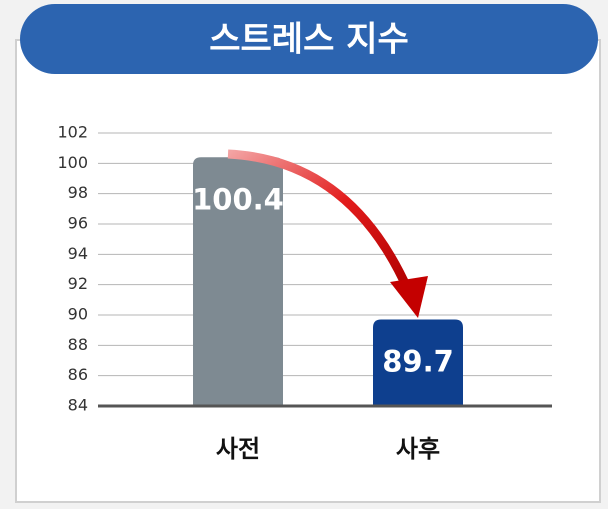 Image resolution: width=608 pixels, height=509 pixels. I want to click on y-tick-label: 92, so click(78, 283).